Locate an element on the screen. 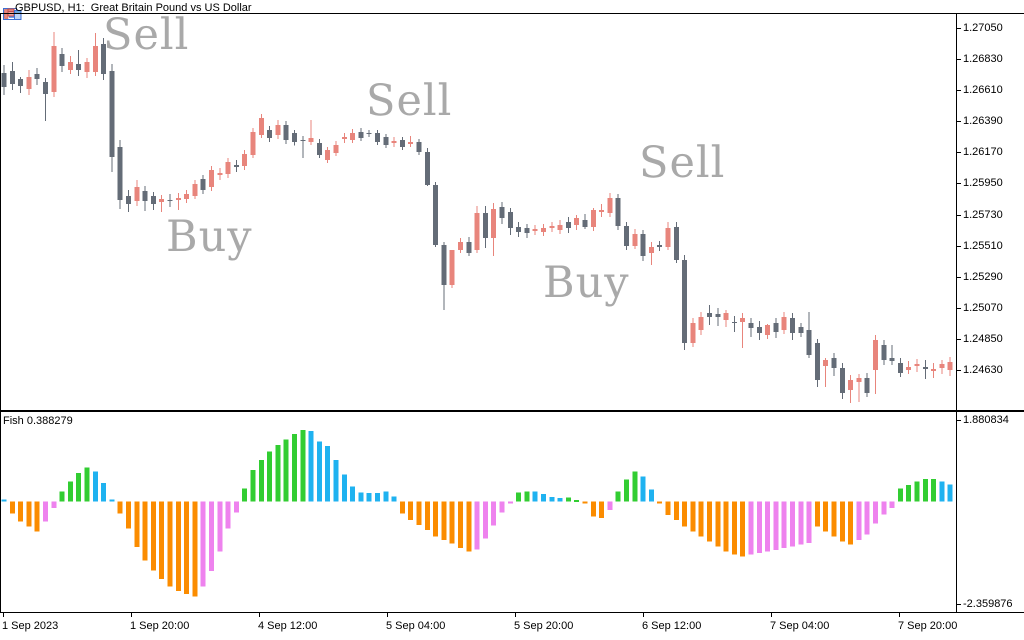 The width and height of the screenshot is (1024, 640). indicator-divider is located at coordinates (512, 411).